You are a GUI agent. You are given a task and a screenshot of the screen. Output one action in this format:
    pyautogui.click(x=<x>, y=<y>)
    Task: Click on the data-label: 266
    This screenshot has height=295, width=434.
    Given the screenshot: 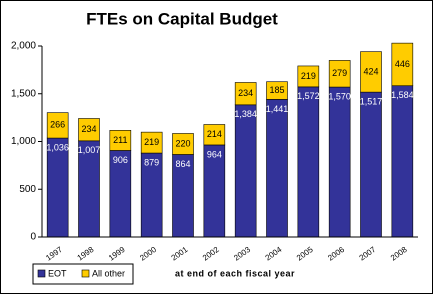 What is the action you would take?
    pyautogui.click(x=57, y=125)
    